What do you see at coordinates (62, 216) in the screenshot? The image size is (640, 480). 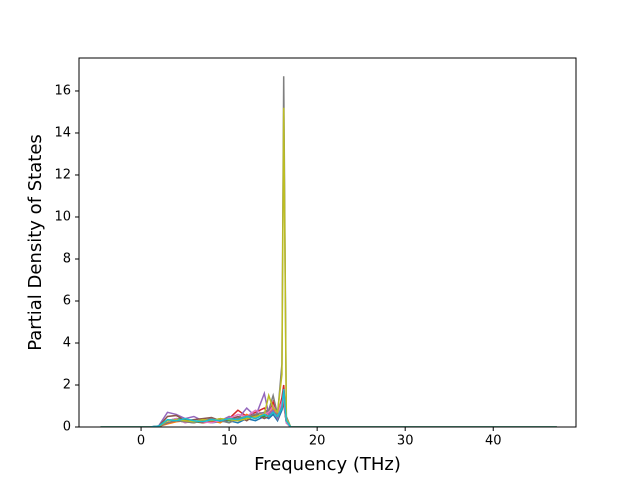 I see `y-tick-label: 10` at bounding box center [62, 216].